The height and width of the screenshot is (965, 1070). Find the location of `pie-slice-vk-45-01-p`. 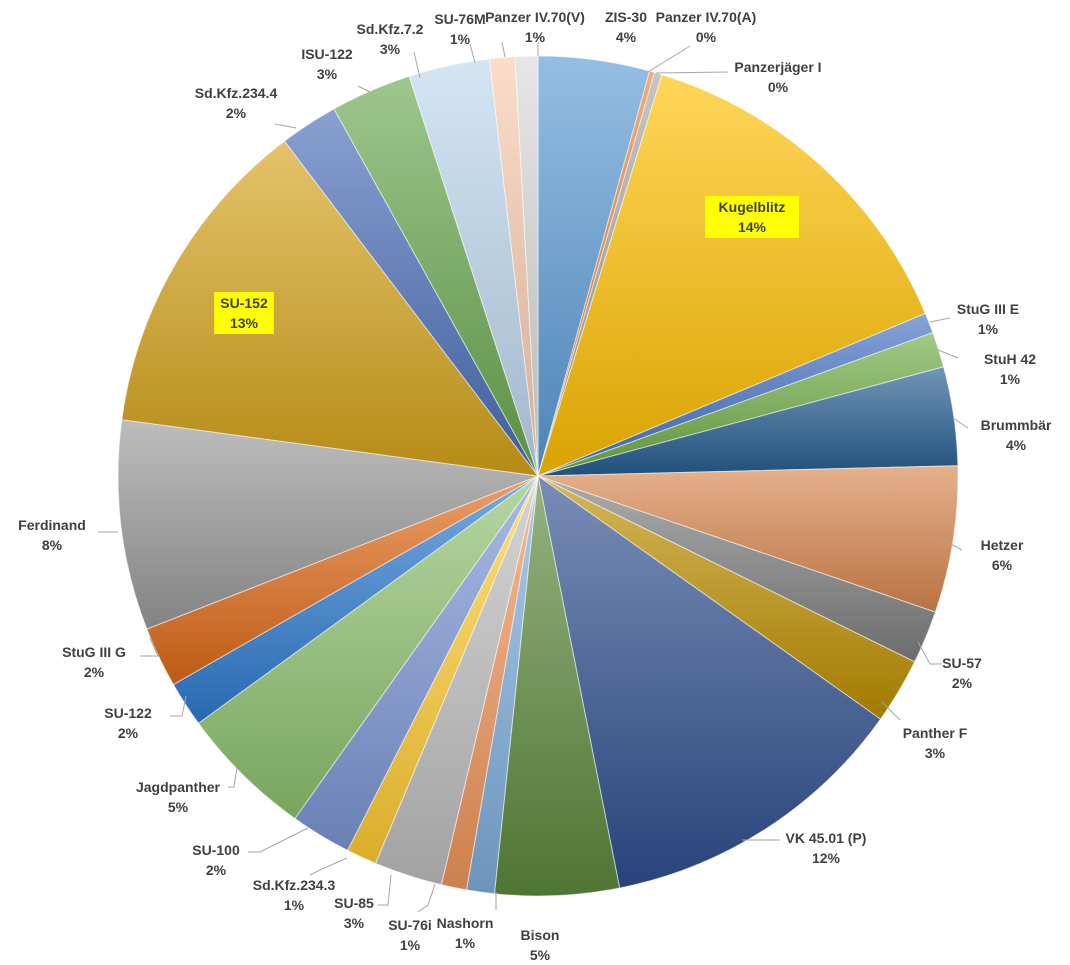

pie-slice-vk-45-01-p is located at coordinates (709, 681).